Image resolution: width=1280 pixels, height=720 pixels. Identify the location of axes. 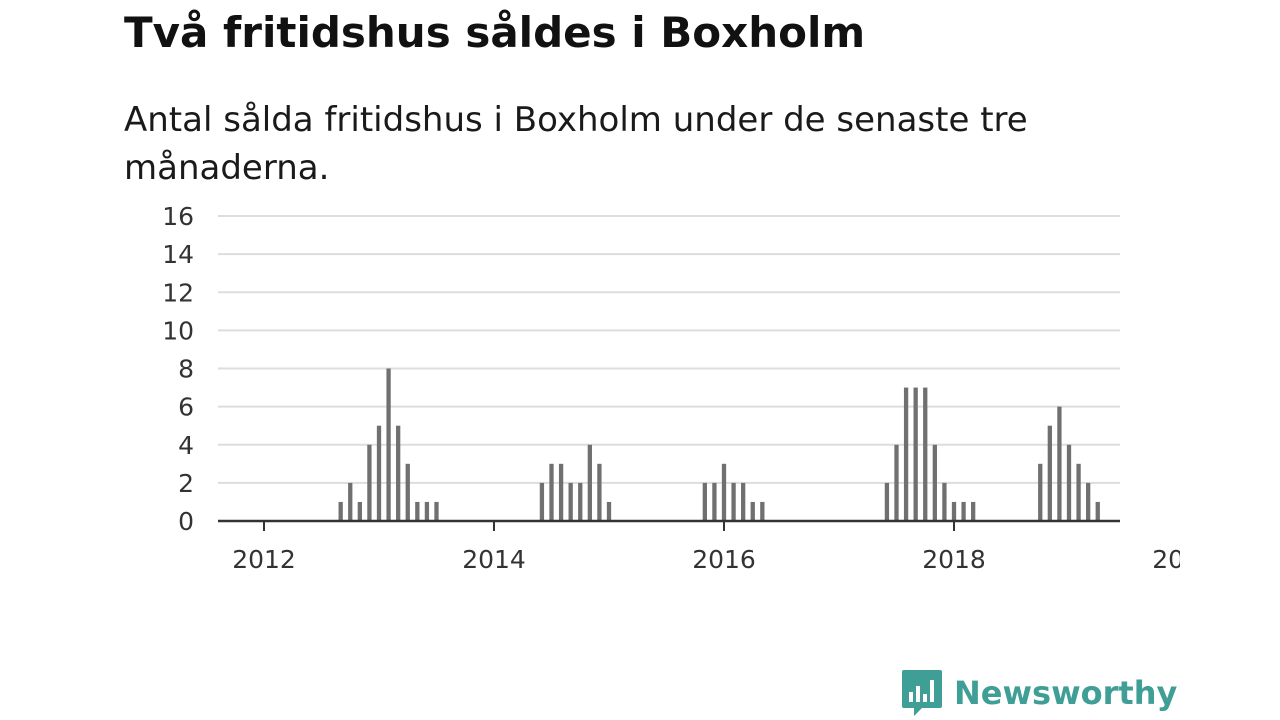
(669, 525).